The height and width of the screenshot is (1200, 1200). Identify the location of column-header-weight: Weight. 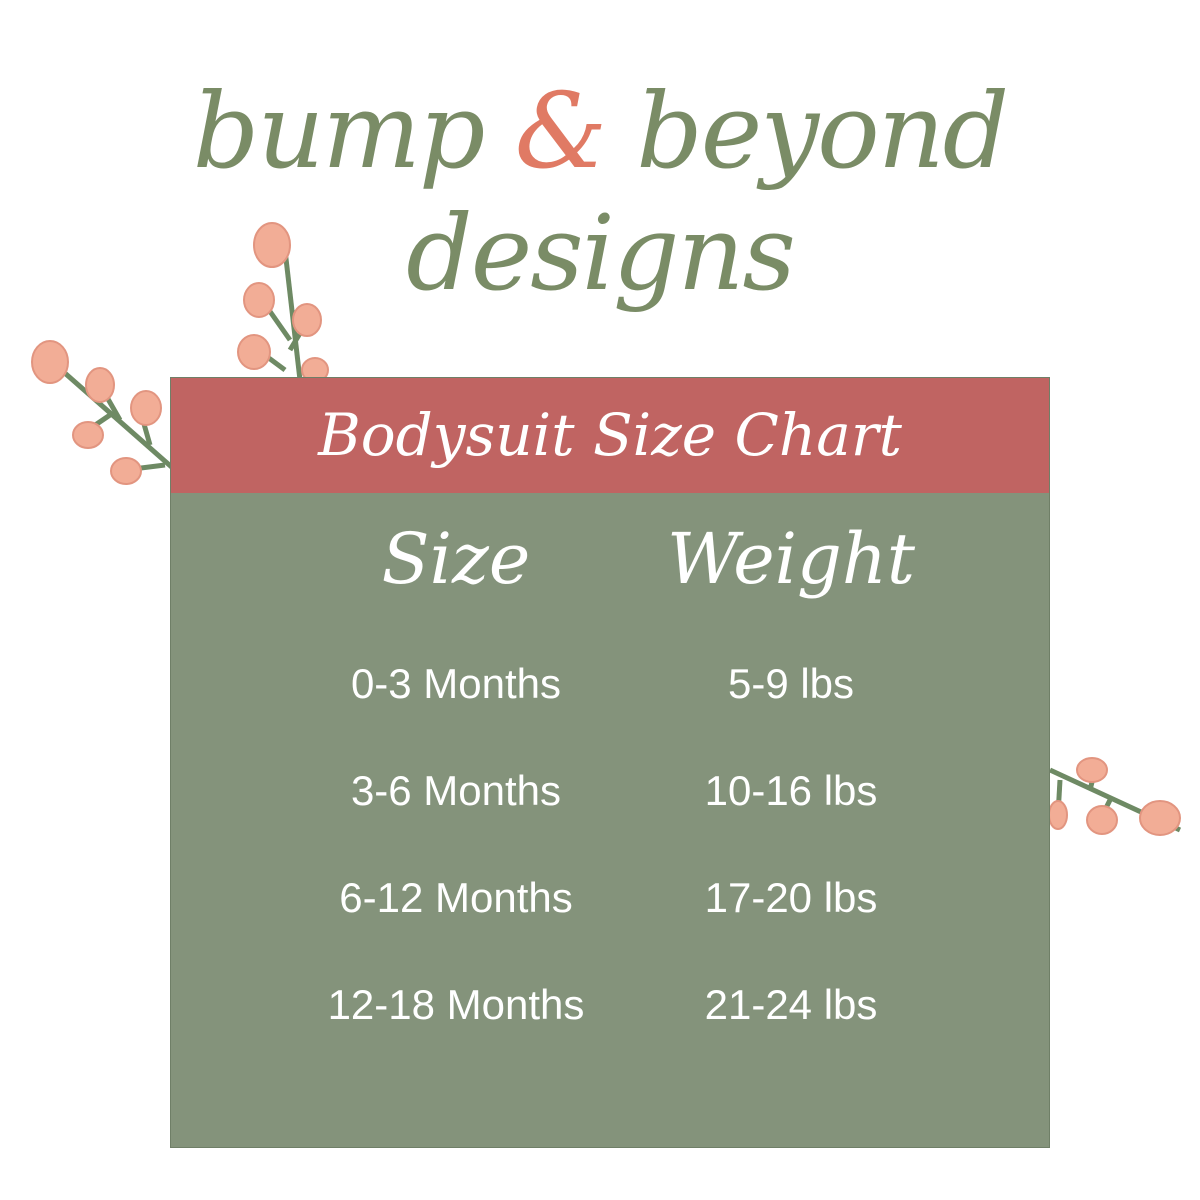
(791, 559).